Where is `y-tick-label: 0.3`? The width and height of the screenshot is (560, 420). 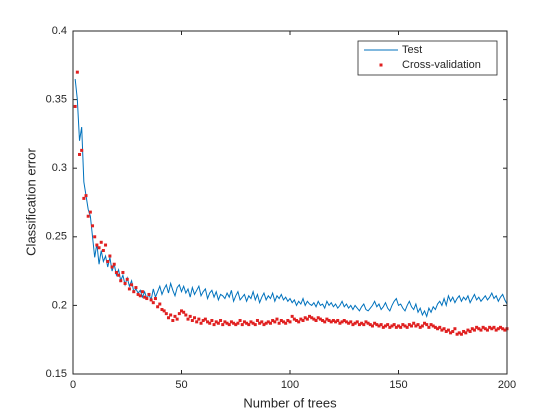 y-tick-label: 0.3 is located at coordinates (59, 168).